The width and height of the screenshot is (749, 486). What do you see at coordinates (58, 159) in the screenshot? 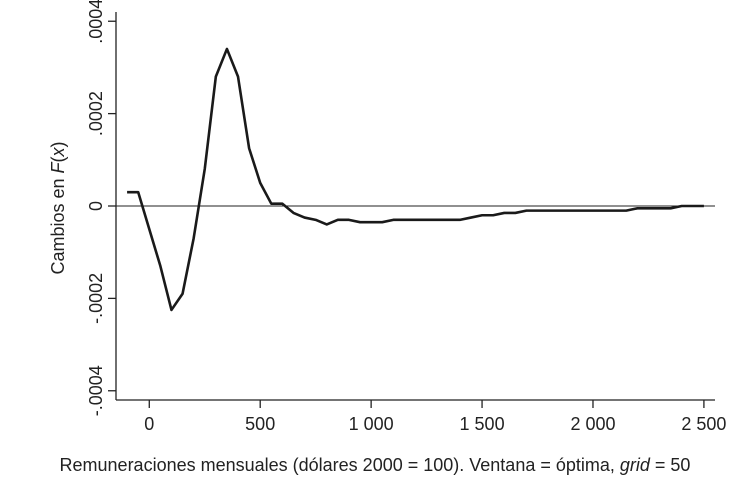
I see `y-axis-title-paren-open: (` at bounding box center [58, 159].